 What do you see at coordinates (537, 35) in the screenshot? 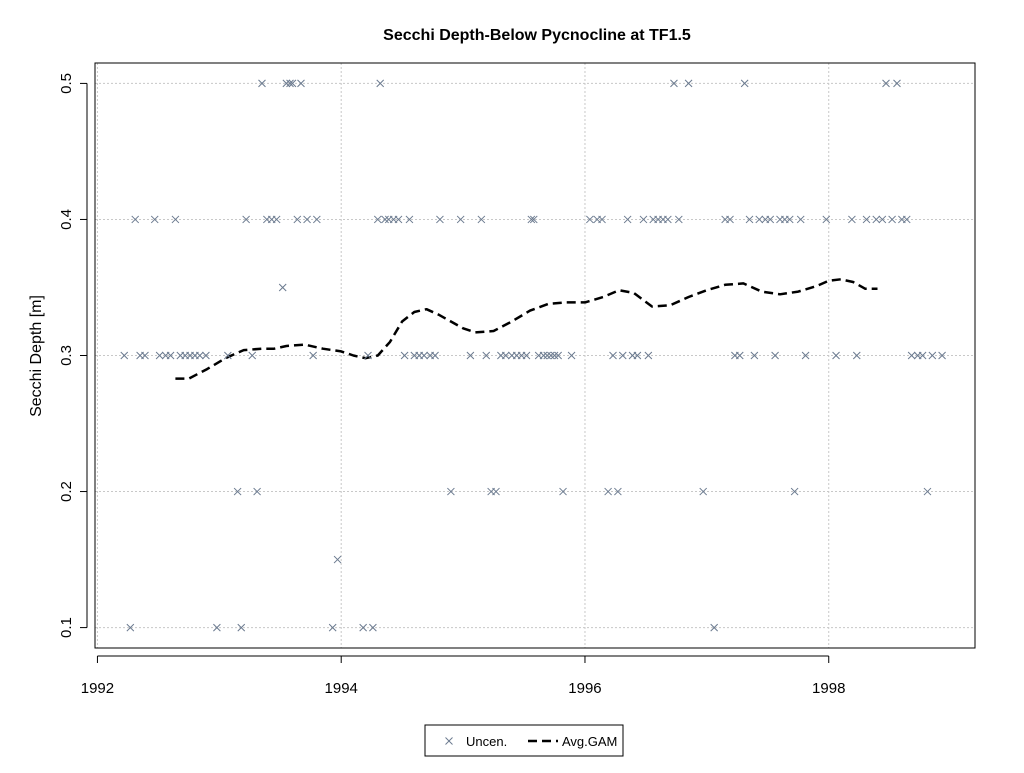
I see `chart-title: Secchi Depth-Below Pycnocline at TF1.5` at bounding box center [537, 35].